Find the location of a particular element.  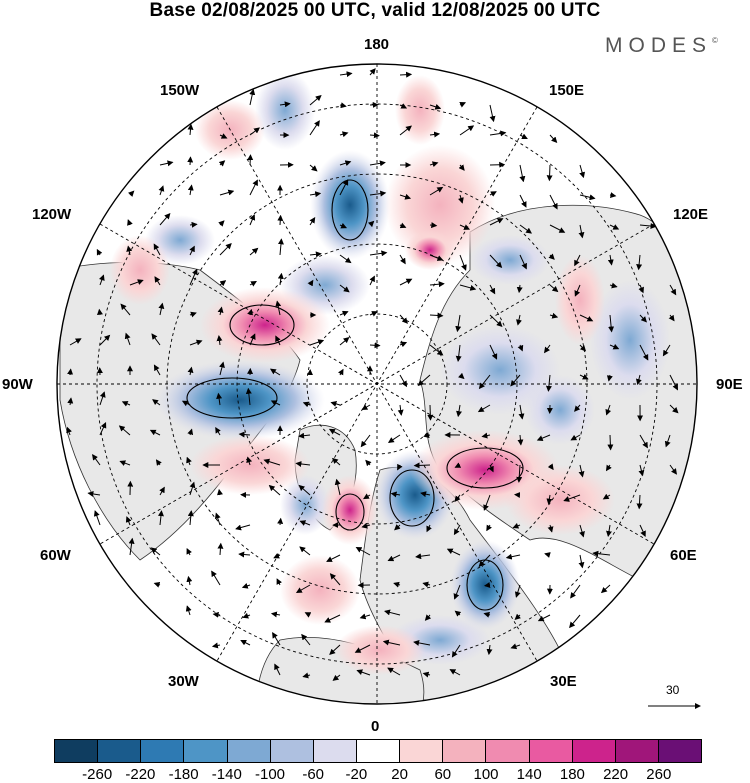

lon-label-90w: 90W is located at coordinates (17, 384).